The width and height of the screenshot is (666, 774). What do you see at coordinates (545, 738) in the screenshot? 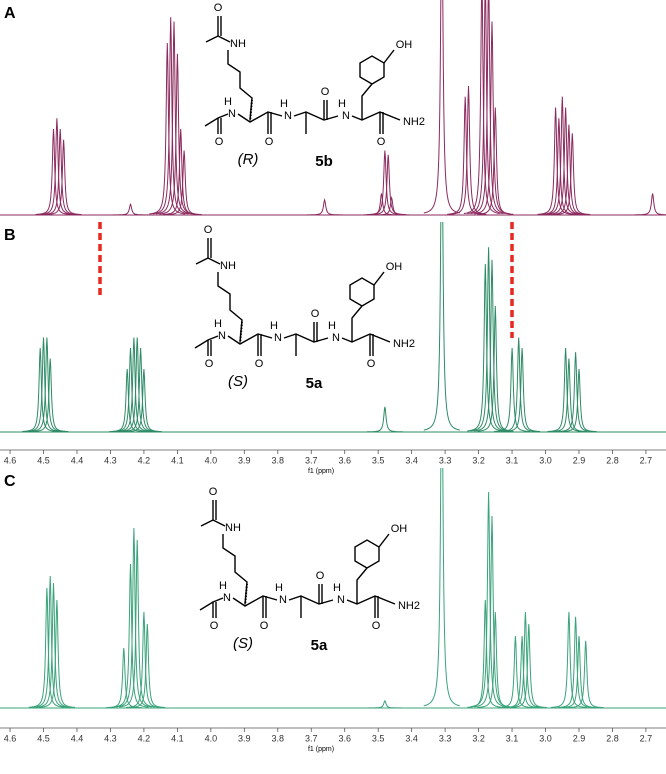
I see `x-tick-label: 3.0` at bounding box center [545, 738].